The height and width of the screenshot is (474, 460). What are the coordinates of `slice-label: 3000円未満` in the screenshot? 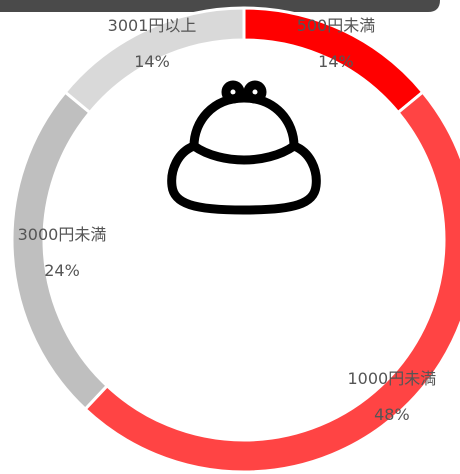 It's located at (62, 234).